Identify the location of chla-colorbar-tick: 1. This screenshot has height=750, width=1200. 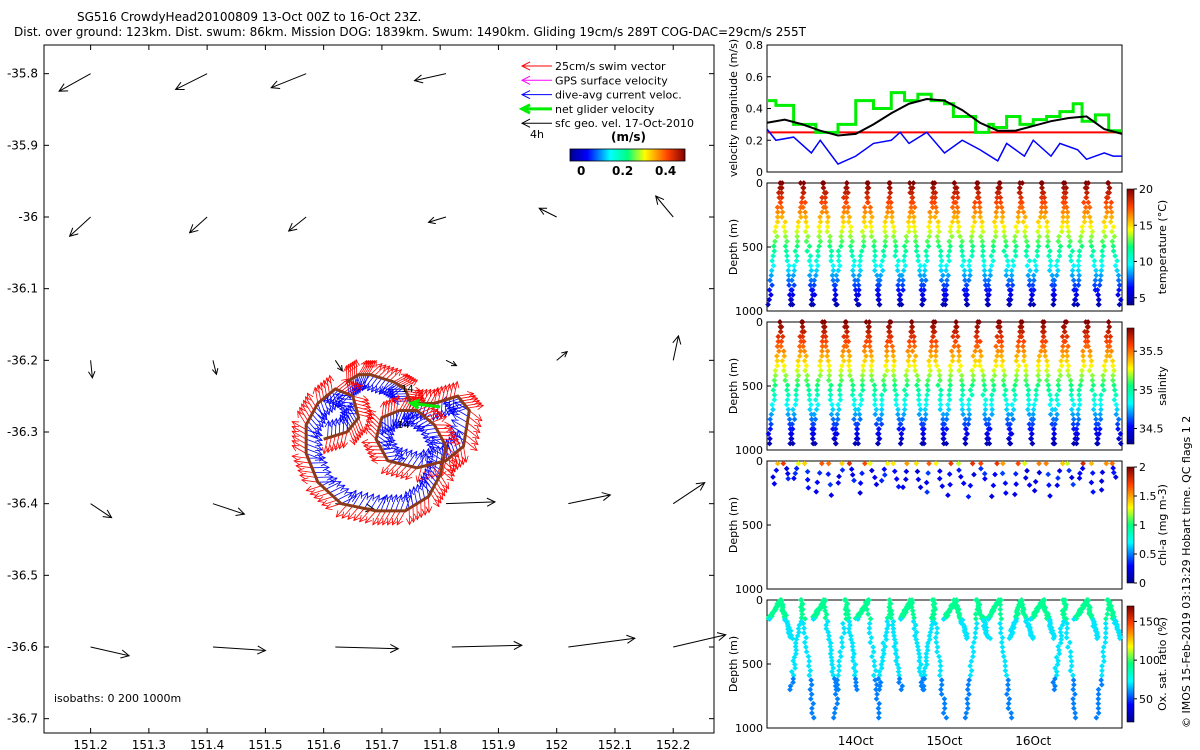
(1142, 525).